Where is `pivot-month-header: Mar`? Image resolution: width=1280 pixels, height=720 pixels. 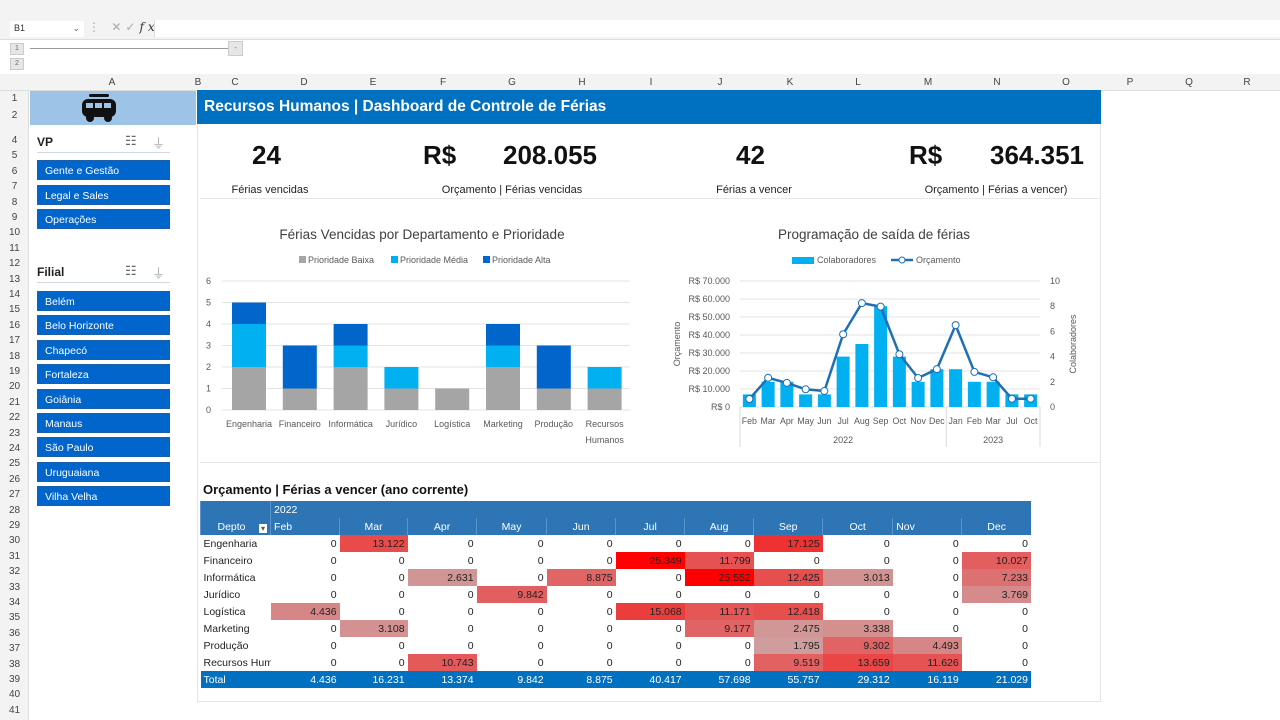
pivot-month-header: Mar is located at coordinates (373, 526).